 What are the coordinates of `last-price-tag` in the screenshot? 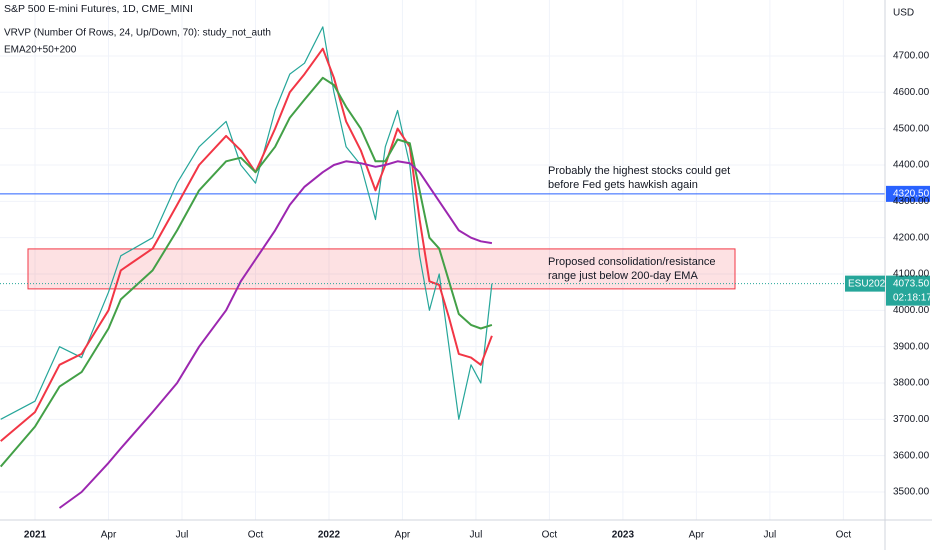 It's located at (908, 290).